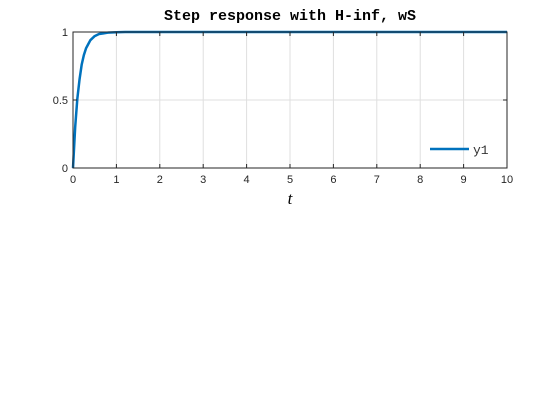 The height and width of the screenshot is (420, 560). What do you see at coordinates (507, 180) in the screenshot?
I see `x-tick-label-10: 10` at bounding box center [507, 180].